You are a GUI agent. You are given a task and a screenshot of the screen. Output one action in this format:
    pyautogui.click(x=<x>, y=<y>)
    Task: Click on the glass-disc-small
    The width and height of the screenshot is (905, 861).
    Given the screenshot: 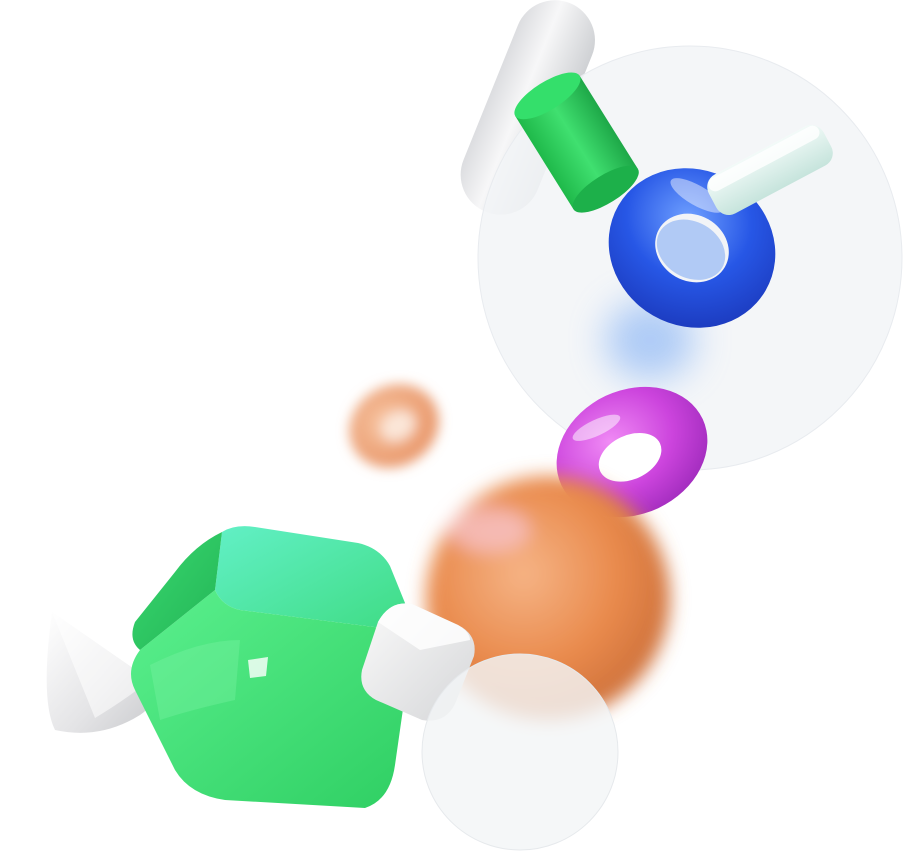 What is the action you would take?
    pyautogui.click(x=520, y=752)
    